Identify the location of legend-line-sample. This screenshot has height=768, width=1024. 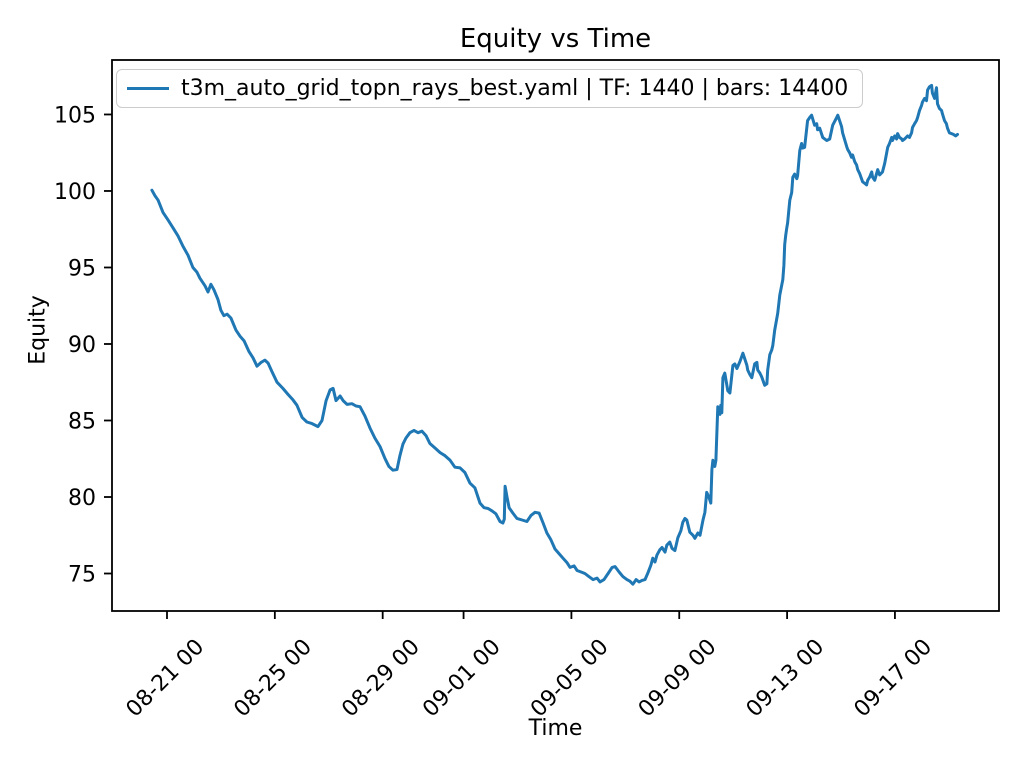
(148, 88).